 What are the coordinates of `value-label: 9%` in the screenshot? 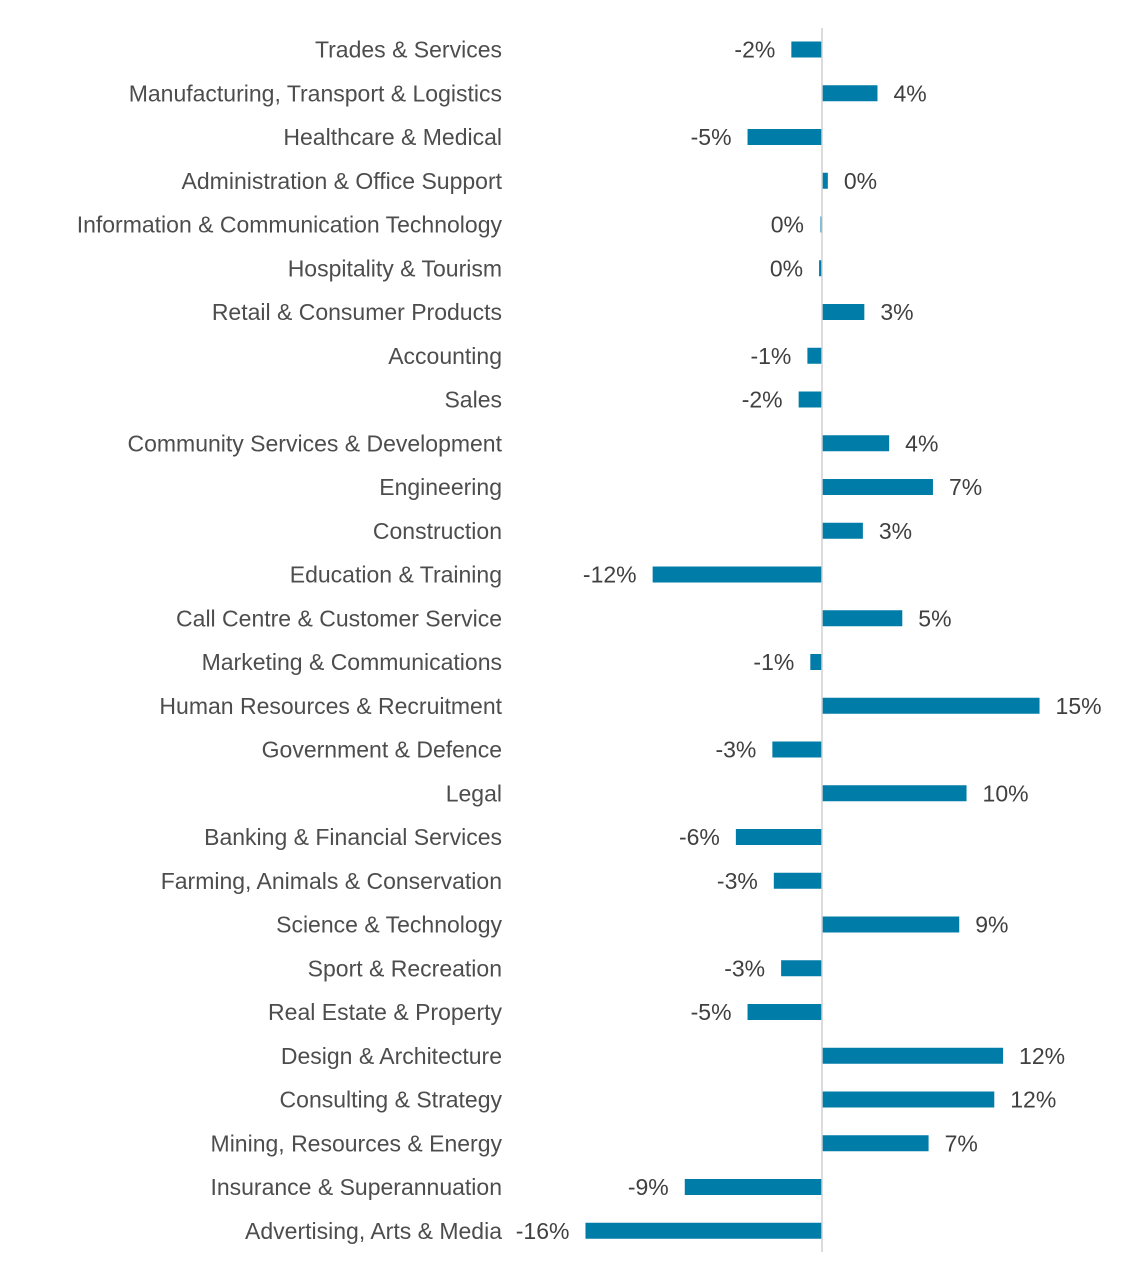 It's located at (991, 925).